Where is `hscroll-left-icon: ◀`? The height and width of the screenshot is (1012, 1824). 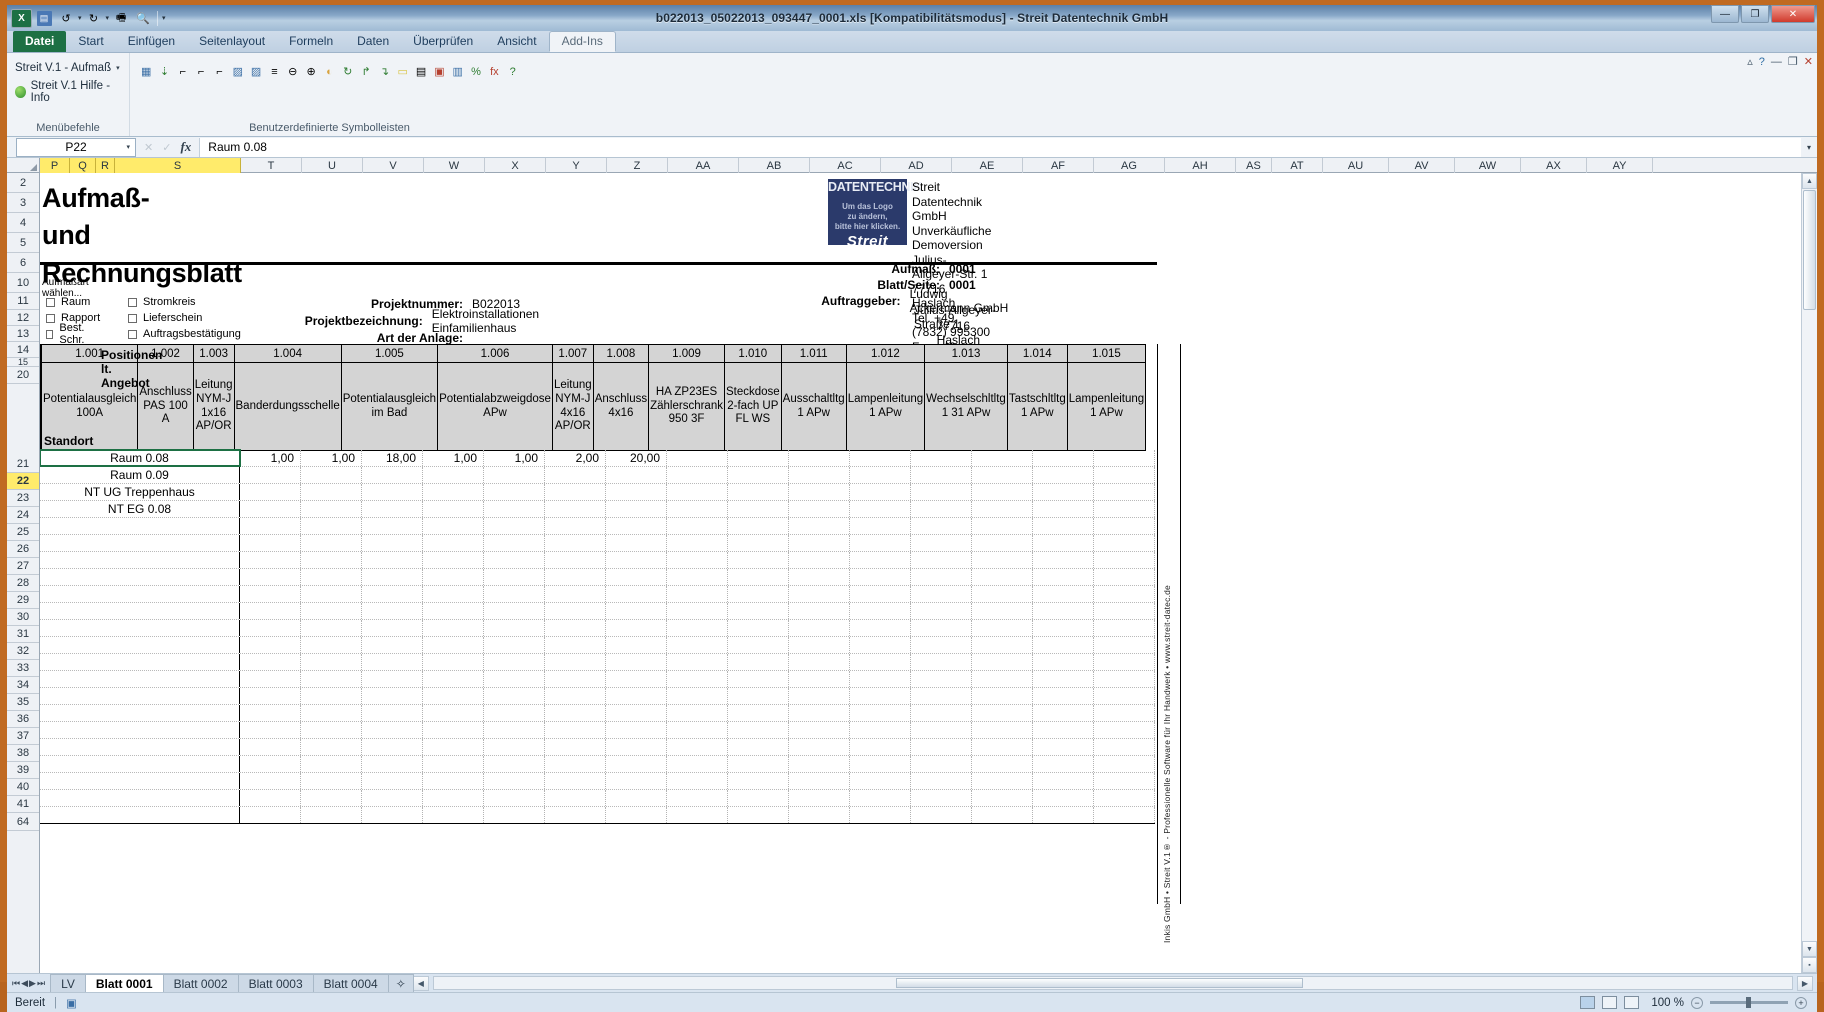
hscroll-left-icon: ◀ is located at coordinates (420, 983).